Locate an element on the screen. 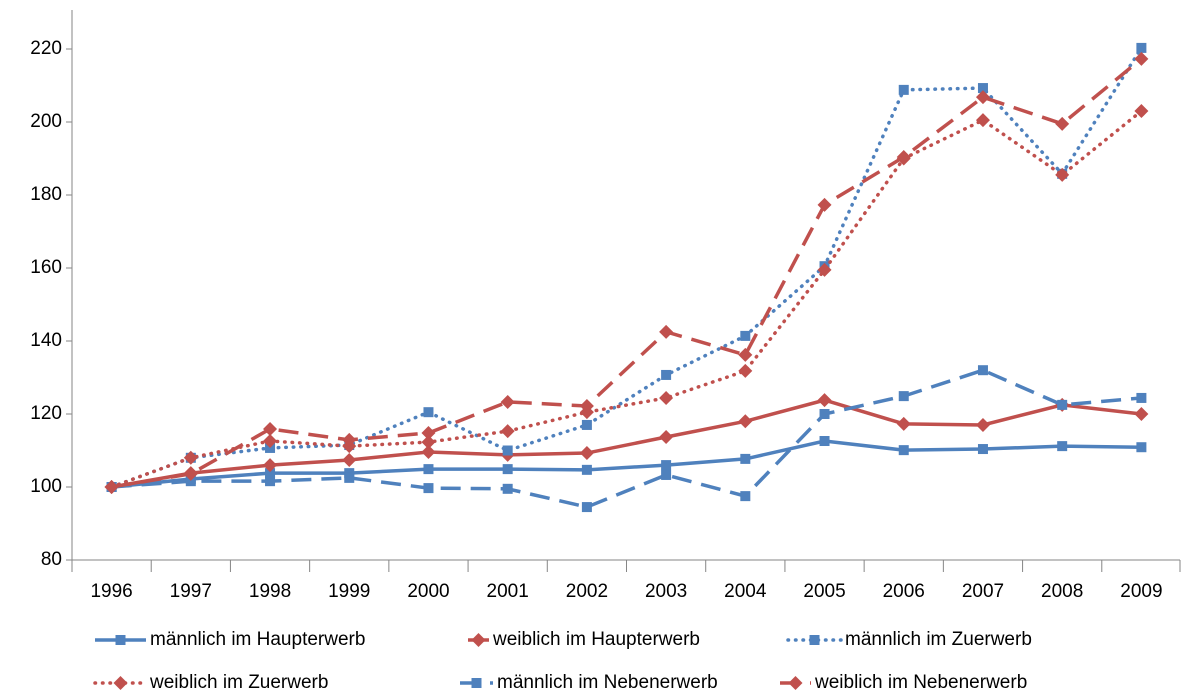  legend-label: weiblich im Zuerwerb is located at coordinates (238, 682).